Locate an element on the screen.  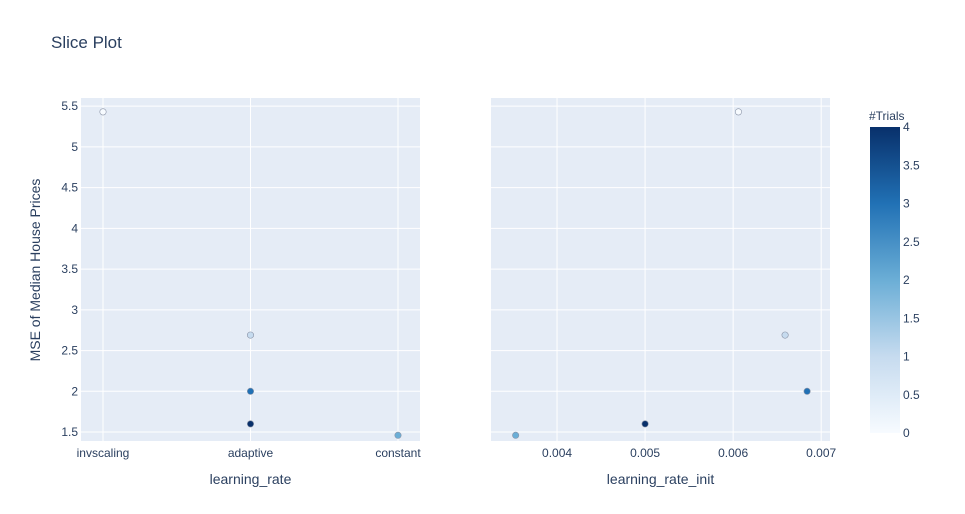
colorbar-tick-label: 1 is located at coordinates (906, 357).